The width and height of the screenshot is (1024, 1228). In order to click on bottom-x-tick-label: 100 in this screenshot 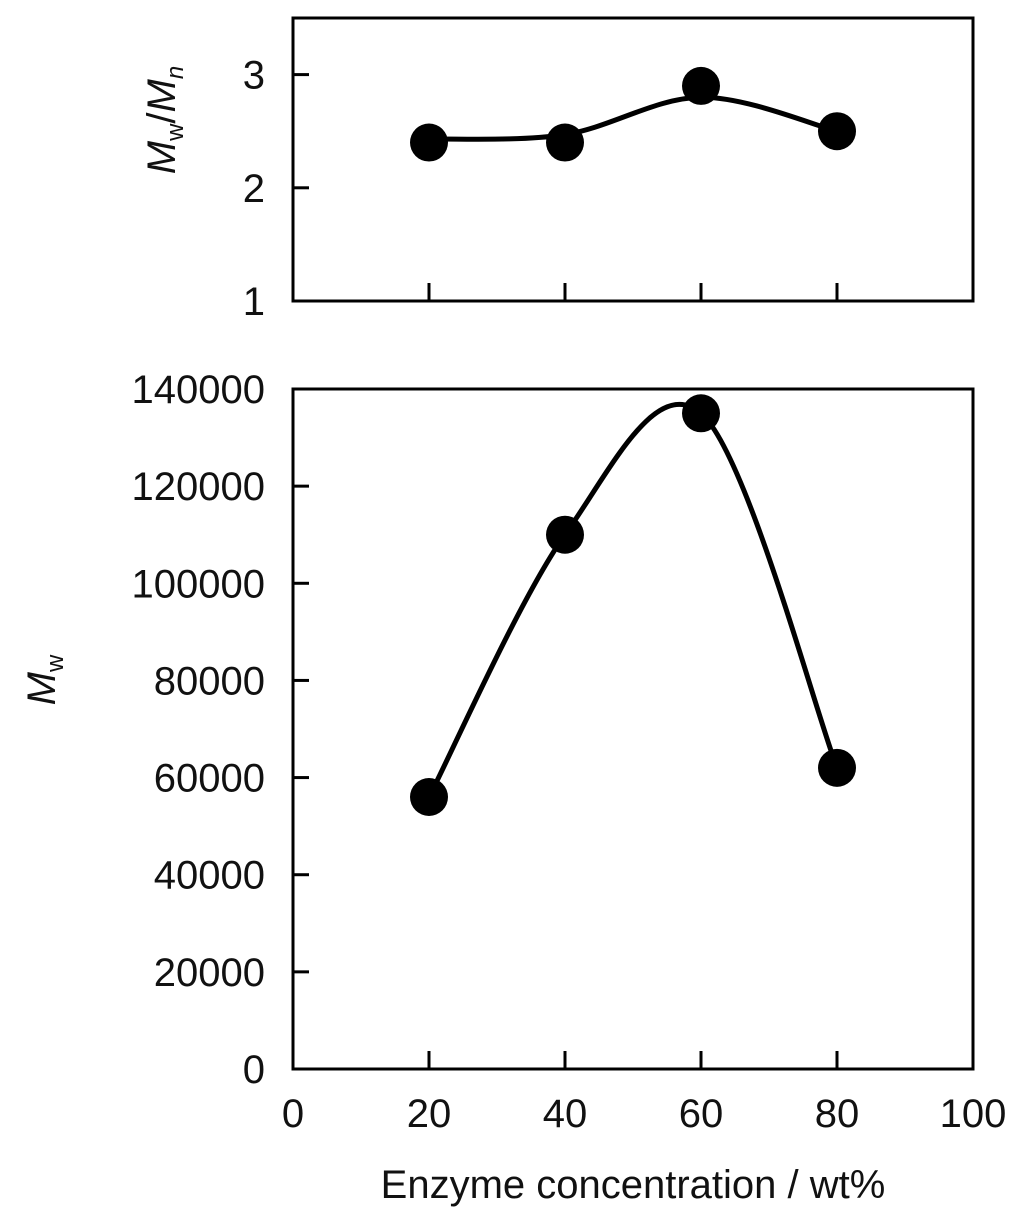, I will do `click(973, 1114)`.